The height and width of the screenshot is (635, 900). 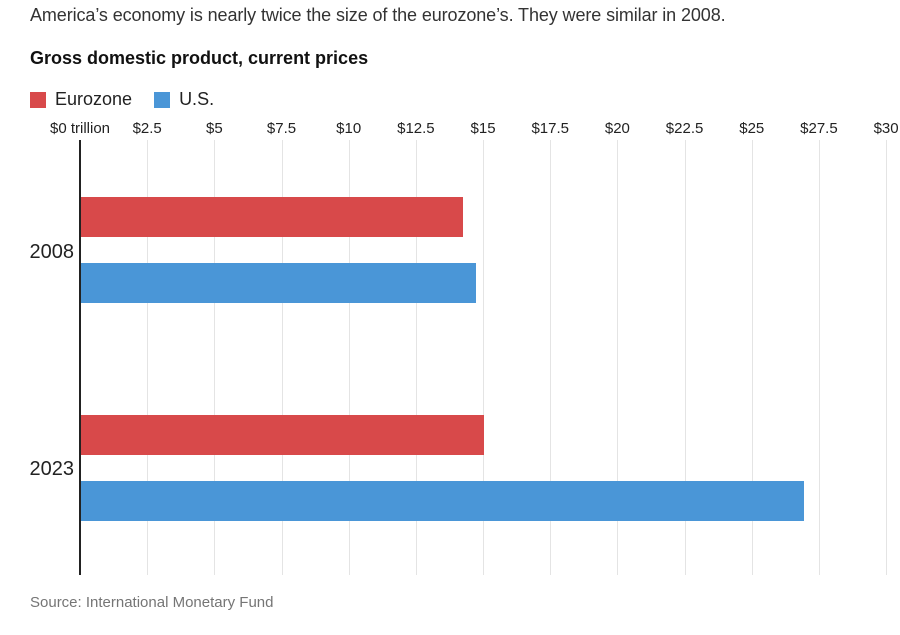 What do you see at coordinates (550, 128) in the screenshot?
I see `x-tick-label: $17.5` at bounding box center [550, 128].